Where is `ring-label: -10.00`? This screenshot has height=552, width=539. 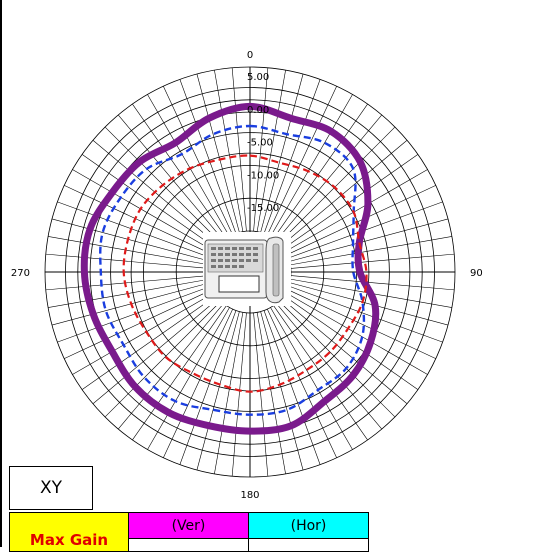 ring-label: -10.00 is located at coordinates (263, 175).